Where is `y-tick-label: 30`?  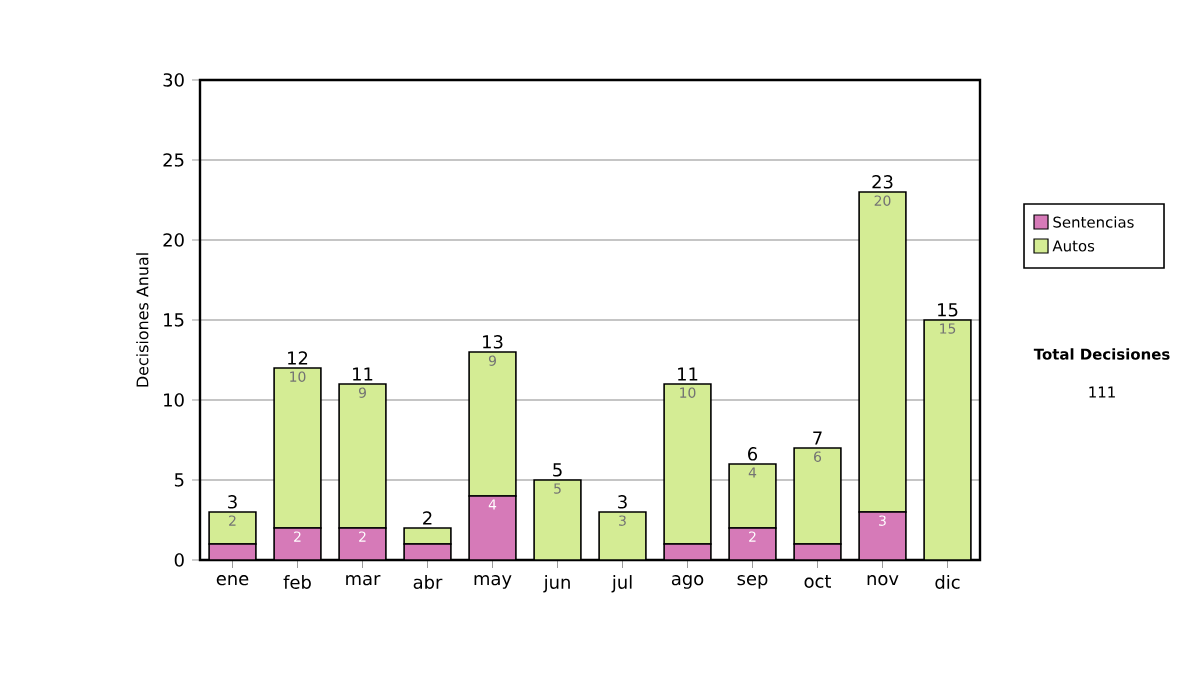 y-tick-label: 30 is located at coordinates (173, 80).